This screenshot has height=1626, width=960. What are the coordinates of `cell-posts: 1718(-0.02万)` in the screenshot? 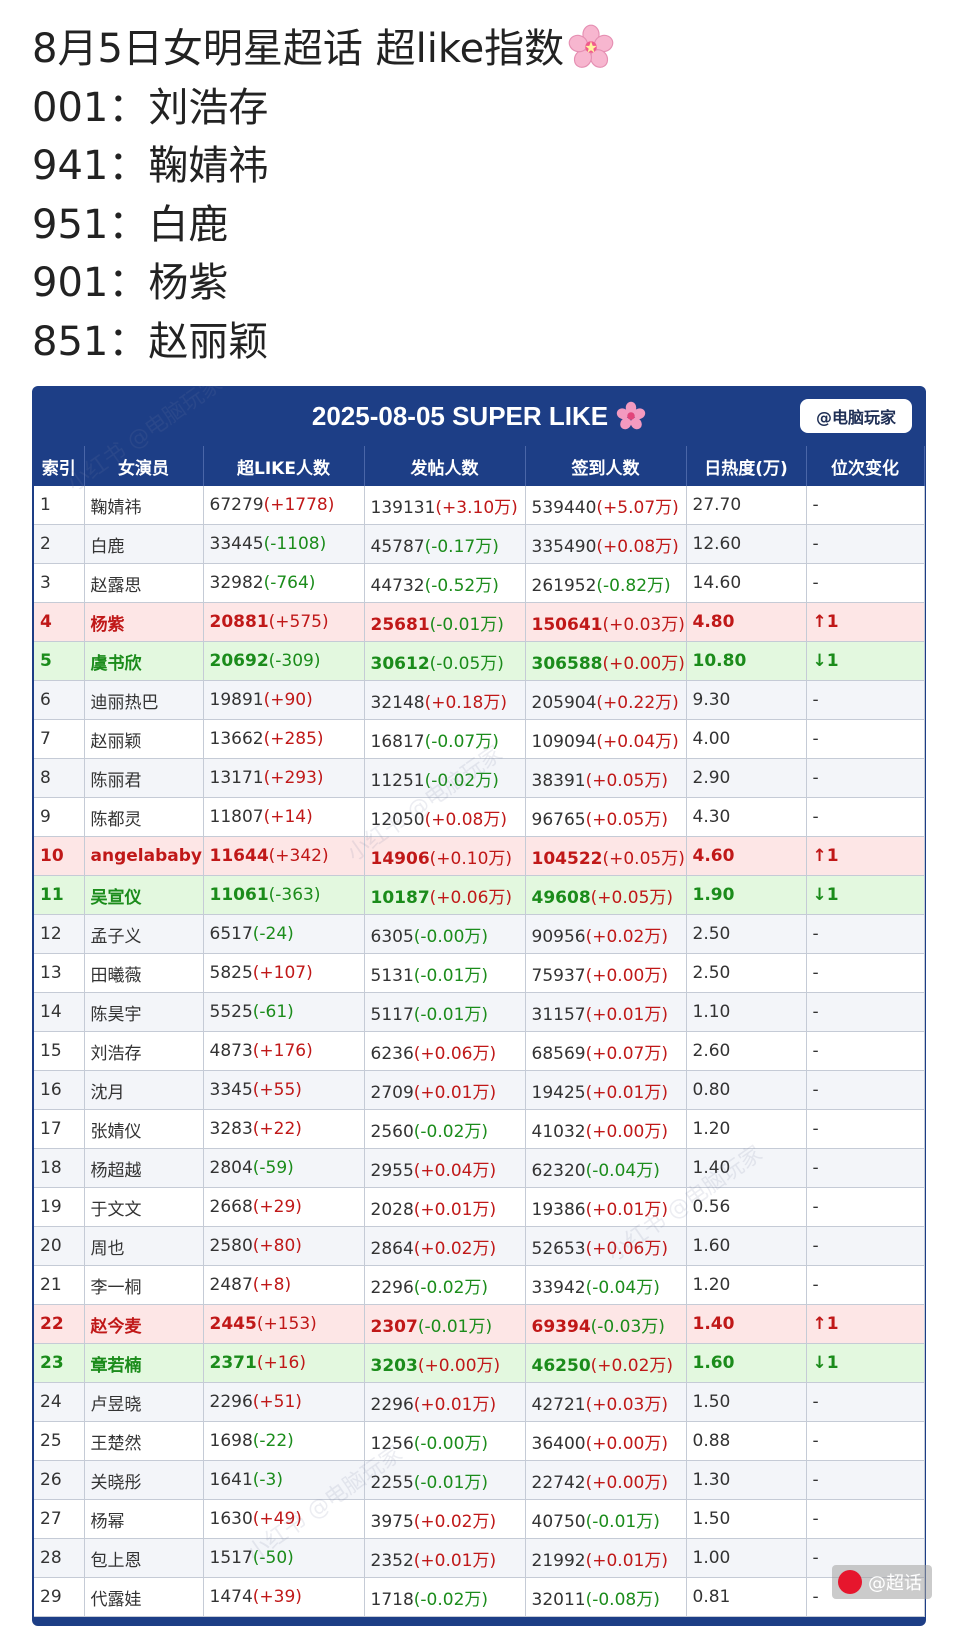 It's located at (445, 1597).